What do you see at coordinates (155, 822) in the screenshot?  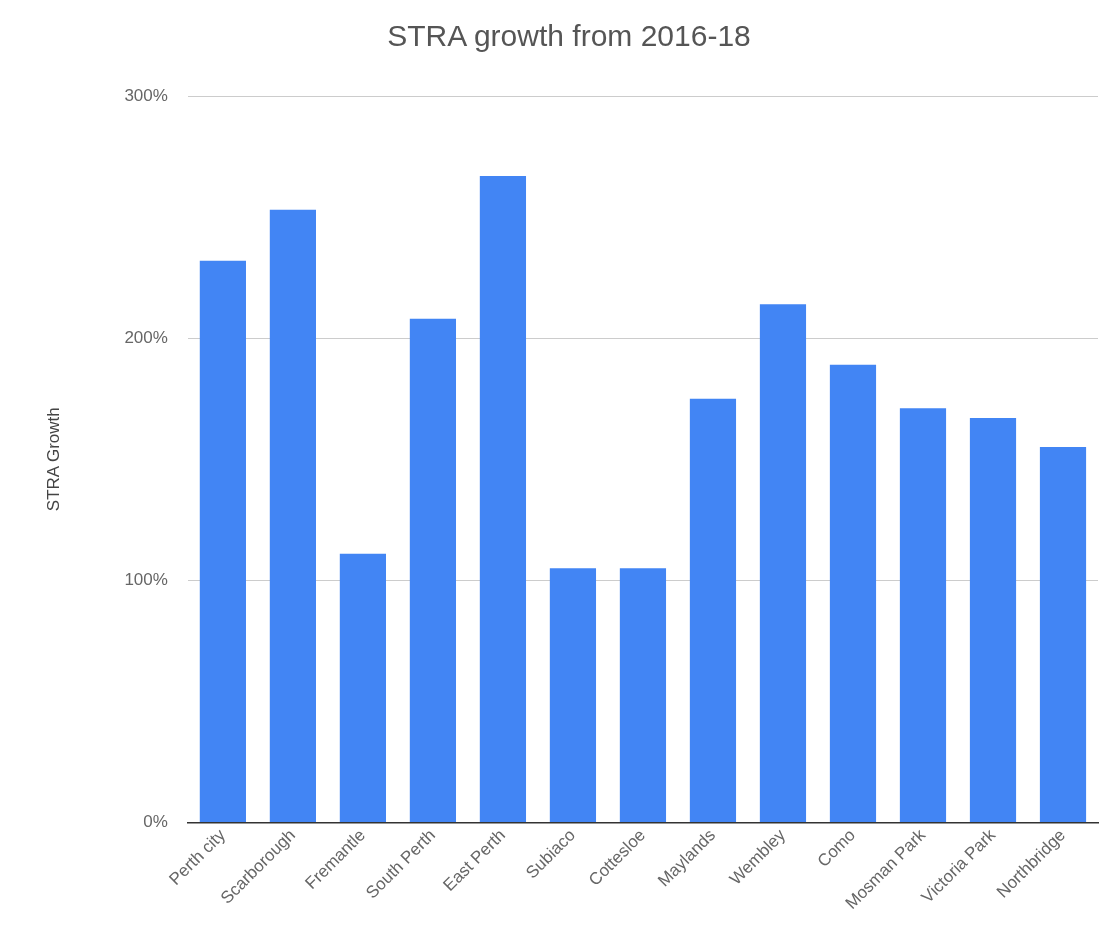 I see `y-tick-label: 0%` at bounding box center [155, 822].